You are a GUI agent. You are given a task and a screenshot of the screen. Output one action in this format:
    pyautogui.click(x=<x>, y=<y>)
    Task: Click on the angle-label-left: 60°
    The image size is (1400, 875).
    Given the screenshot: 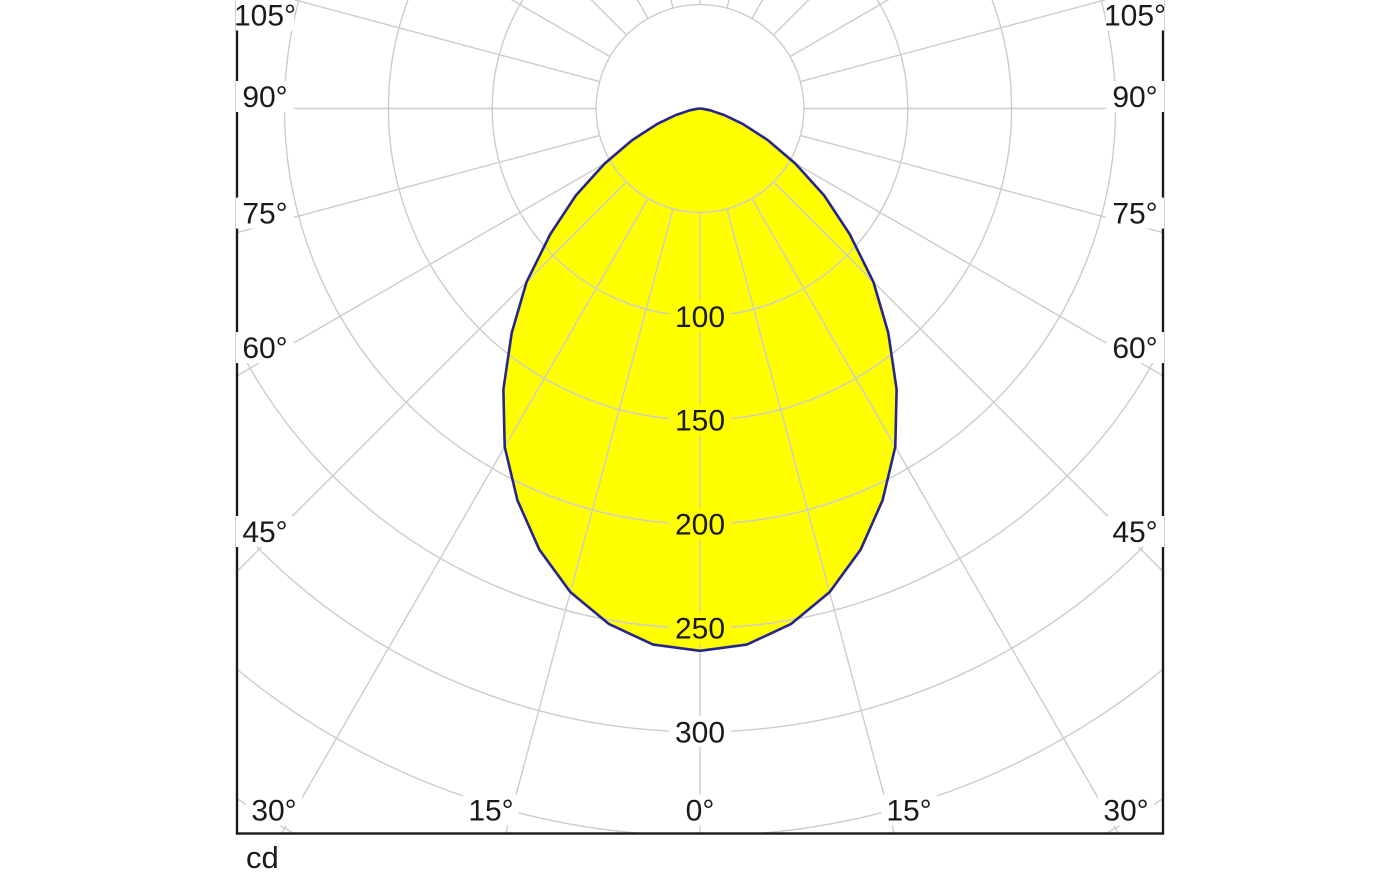 What is the action you would take?
    pyautogui.click(x=264, y=348)
    